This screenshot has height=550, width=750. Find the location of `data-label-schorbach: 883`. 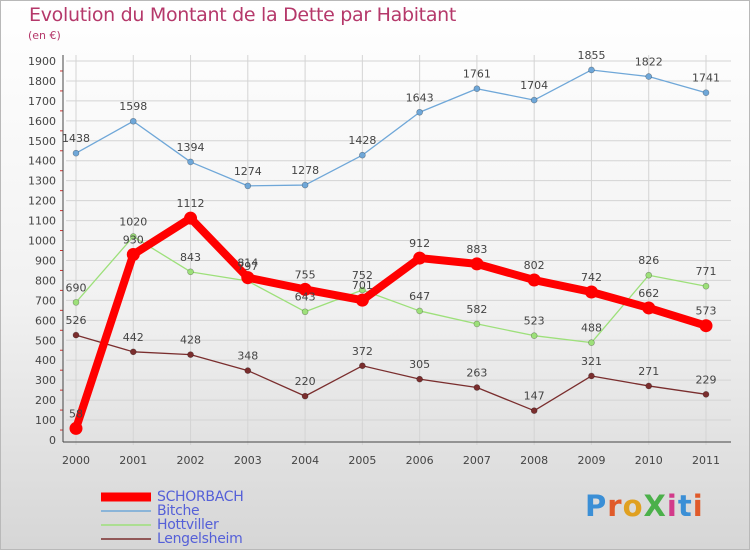

data-label-schorbach: 883 is located at coordinates (476, 249).